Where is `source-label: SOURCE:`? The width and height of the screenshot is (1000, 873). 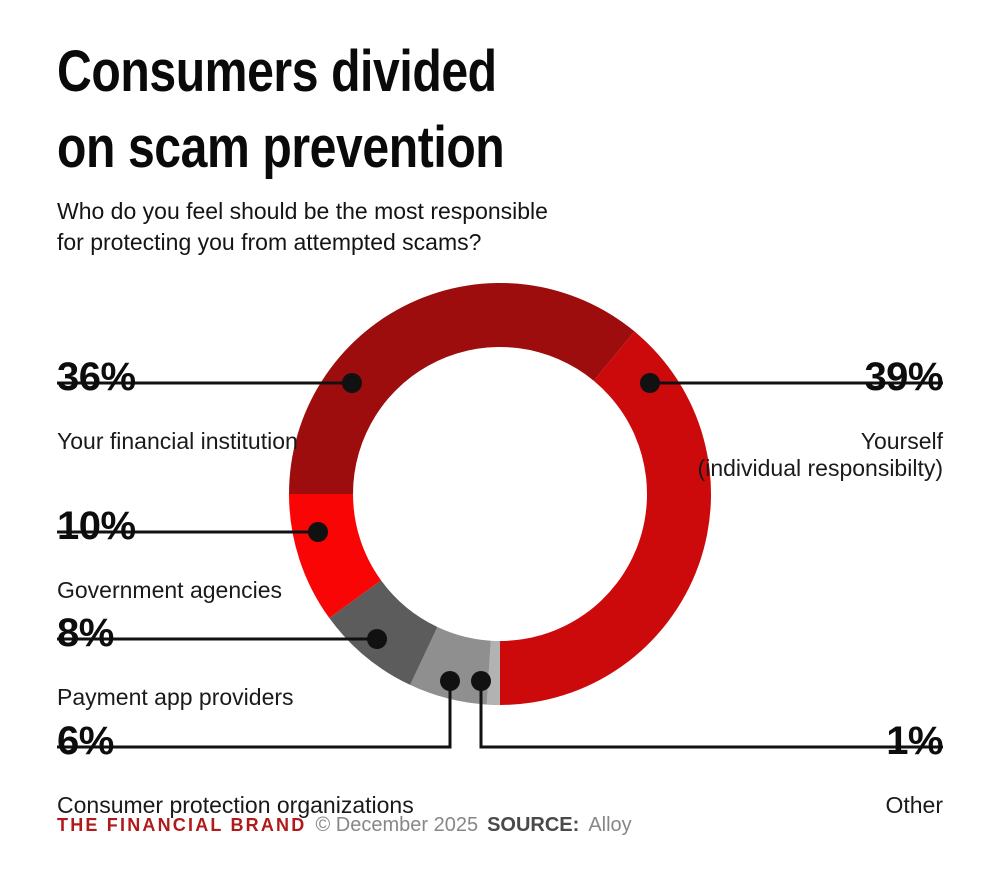 source-label: SOURCE: is located at coordinates (533, 825).